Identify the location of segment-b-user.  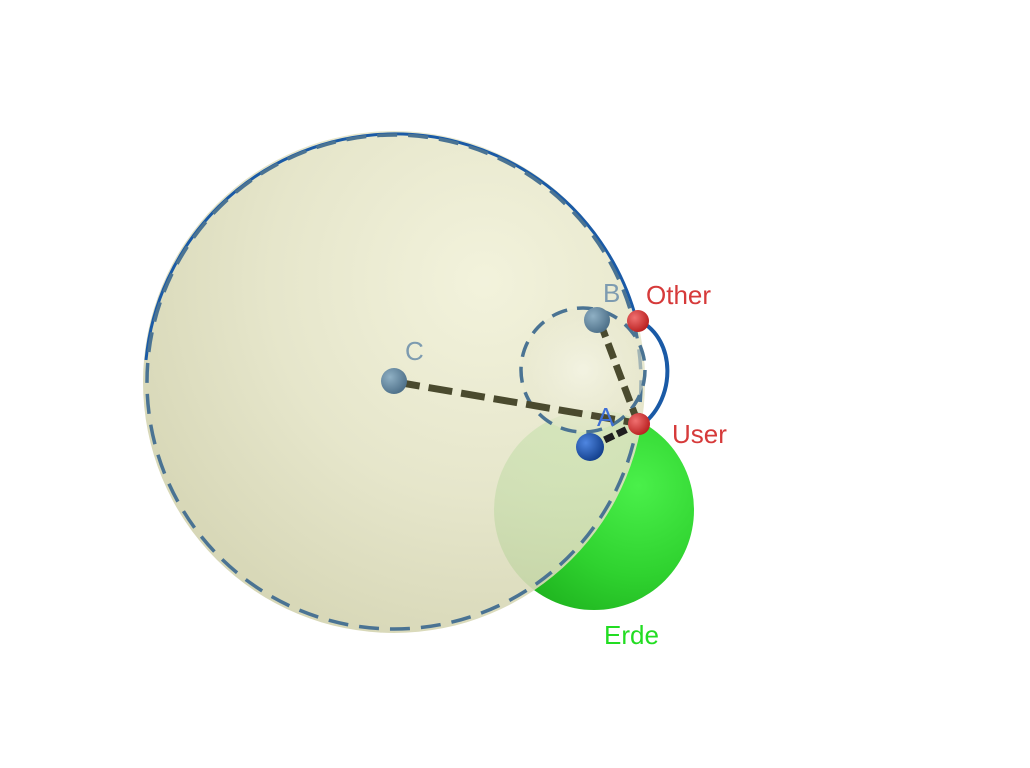
(619, 372).